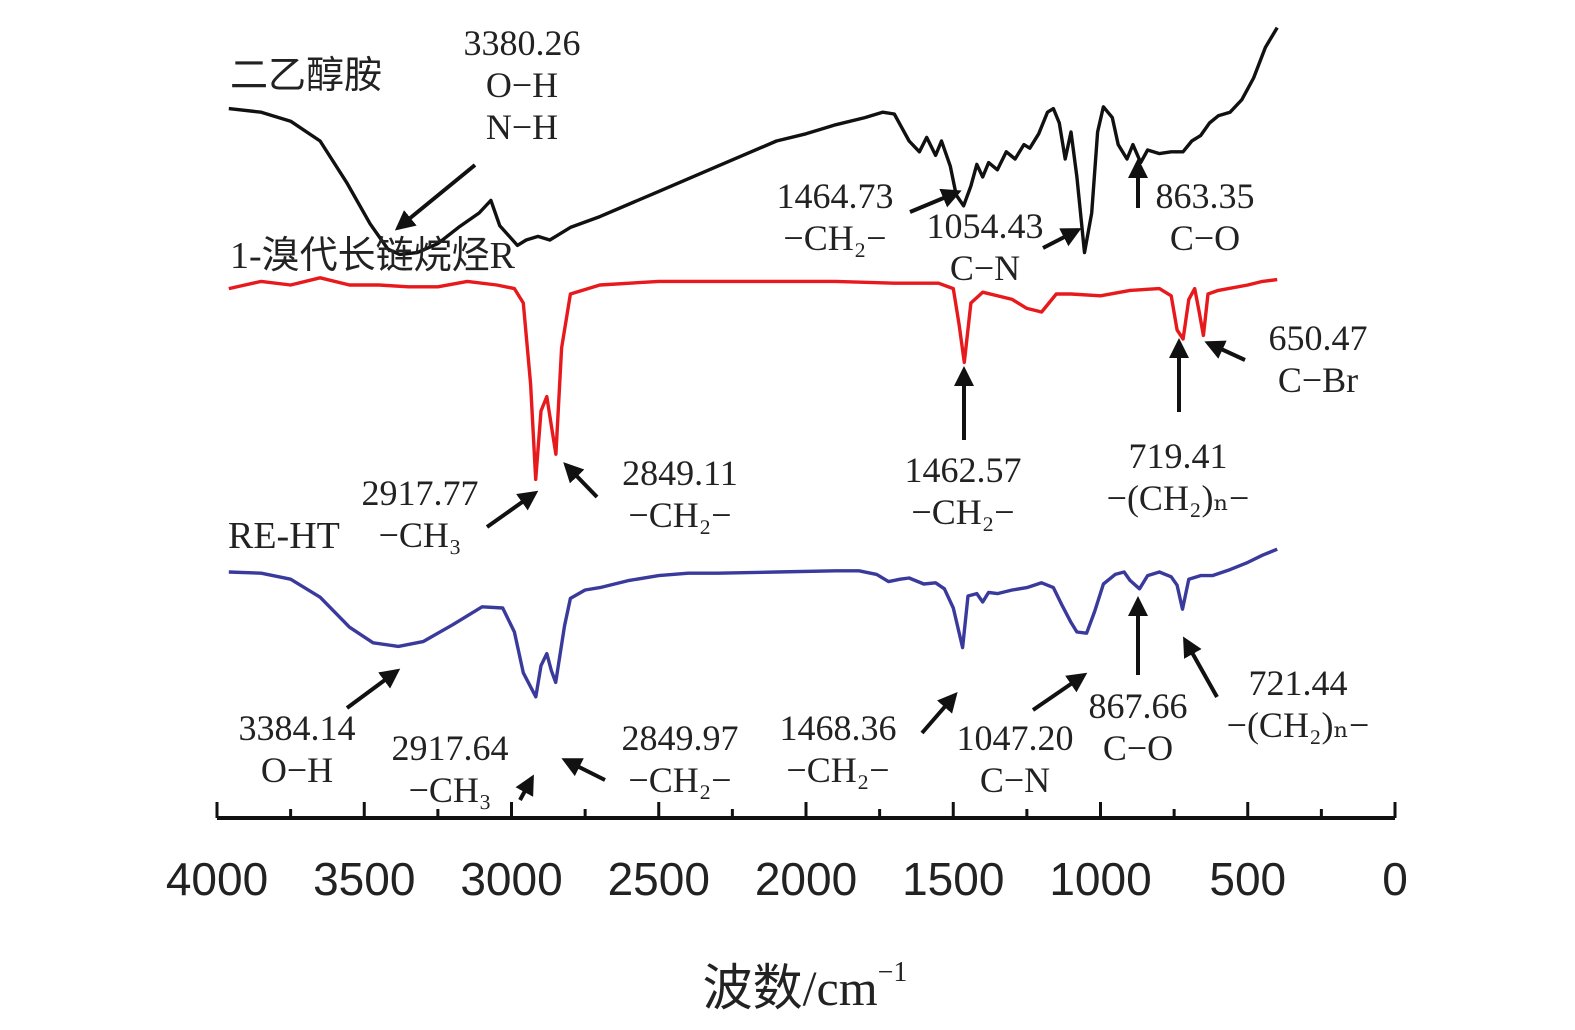 This screenshot has width=1575, height=1030. What do you see at coordinates (680, 494) in the screenshot?
I see `peak-annotation-text: 2849.11 −CH₂−` at bounding box center [680, 494].